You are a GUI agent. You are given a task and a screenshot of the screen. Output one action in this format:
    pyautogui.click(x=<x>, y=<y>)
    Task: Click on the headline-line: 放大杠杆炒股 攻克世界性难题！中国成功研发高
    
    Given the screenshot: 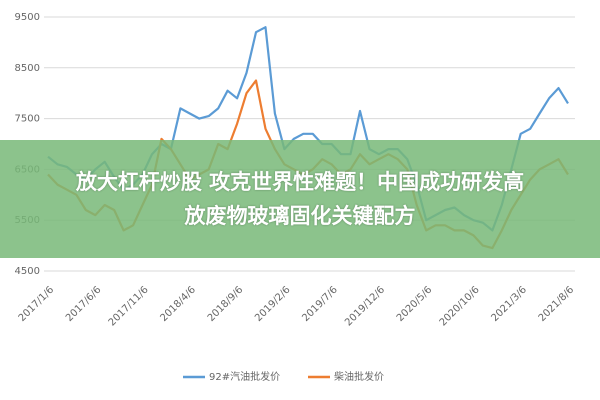 What is the action you would take?
    pyautogui.click(x=300, y=182)
    